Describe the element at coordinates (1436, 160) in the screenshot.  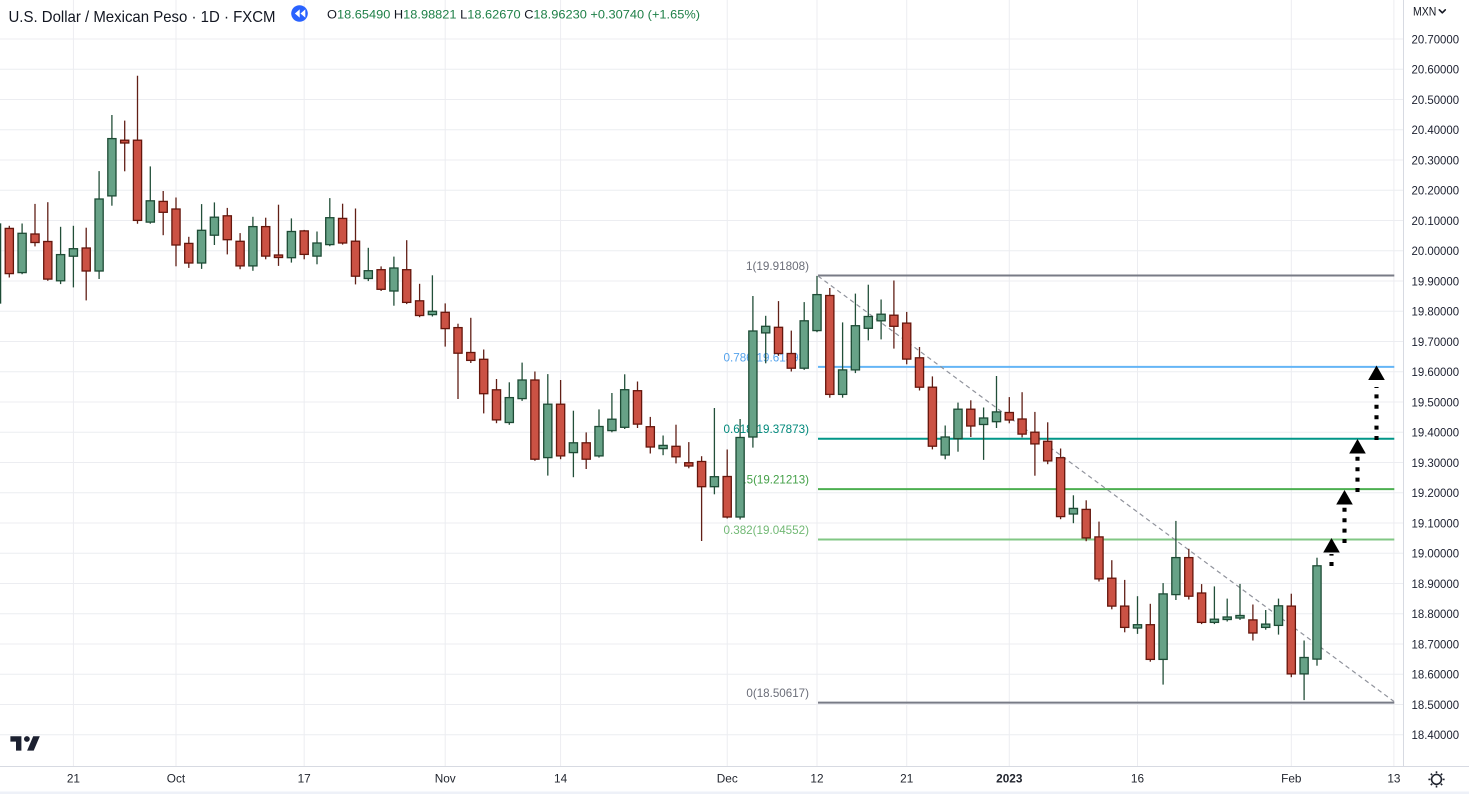
I see `svg-text: 20.30000` at that location.